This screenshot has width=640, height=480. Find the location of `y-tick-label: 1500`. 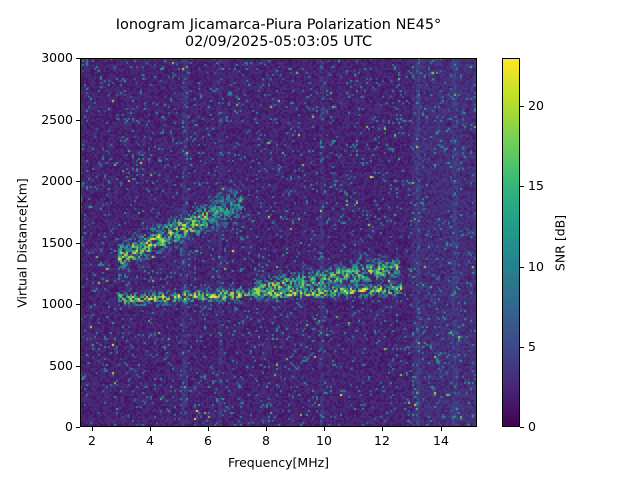

y-tick-label: 1500 is located at coordinates (57, 242).